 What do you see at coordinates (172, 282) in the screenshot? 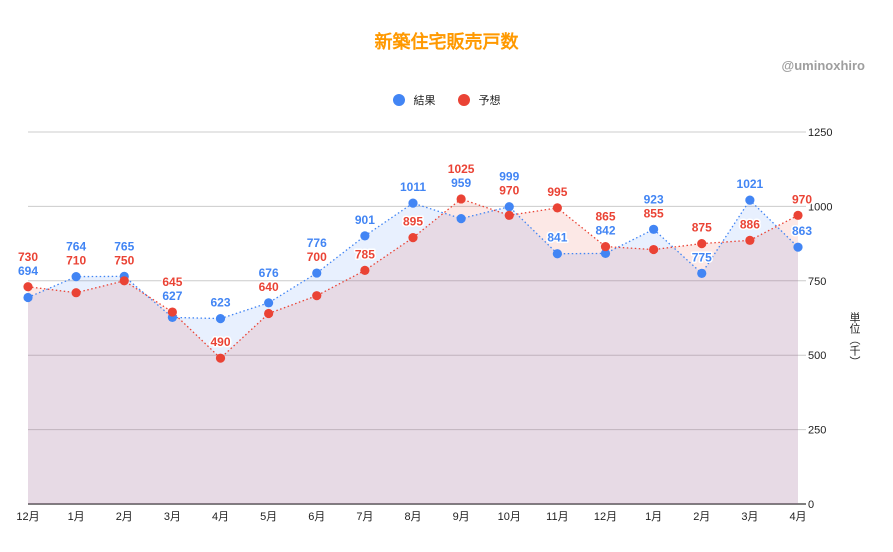
I see `data-label-forecast: 645` at bounding box center [172, 282].